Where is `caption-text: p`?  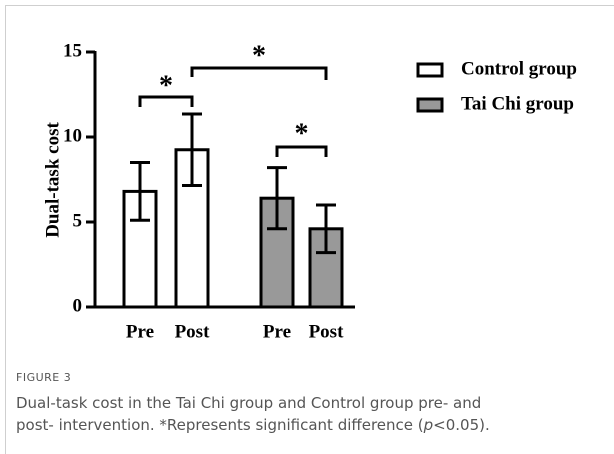
caption-text: p is located at coordinates (428, 425).